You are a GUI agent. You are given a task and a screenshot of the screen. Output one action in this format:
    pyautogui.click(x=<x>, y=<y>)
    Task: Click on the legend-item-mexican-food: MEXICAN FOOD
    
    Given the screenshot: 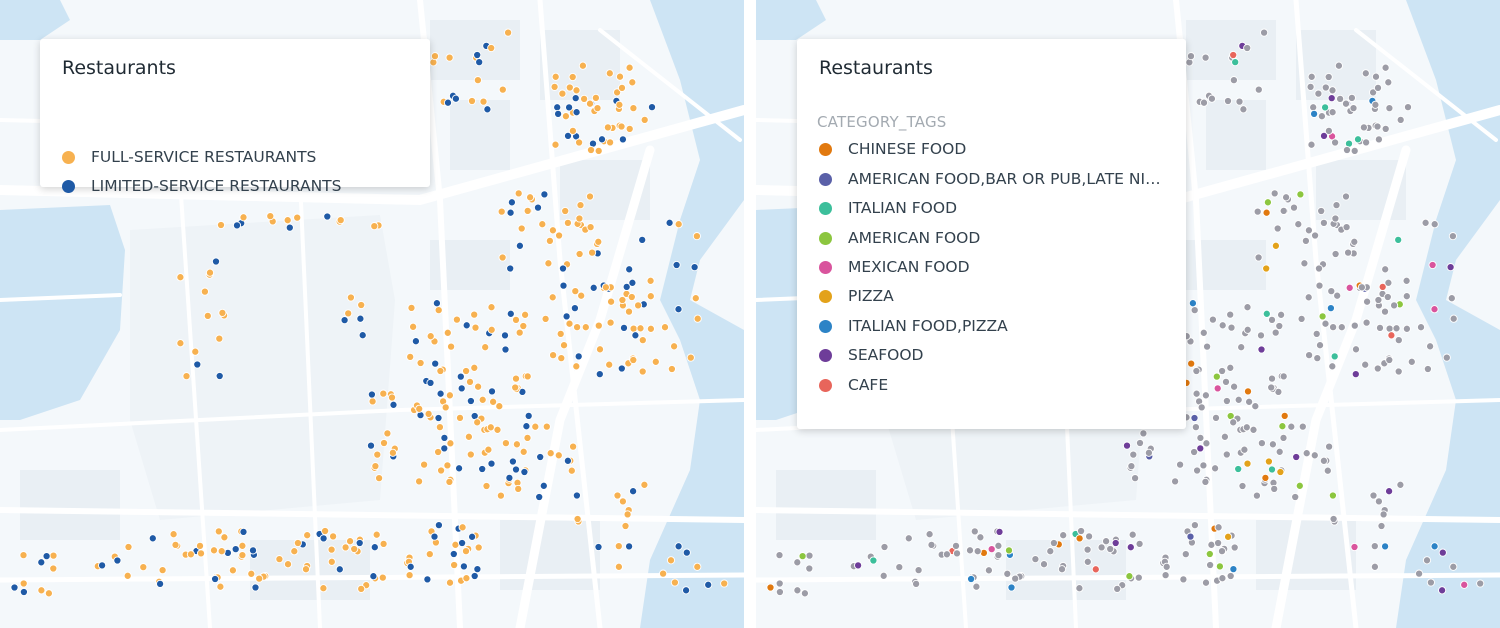 What is the action you would take?
    pyautogui.click(x=894, y=267)
    